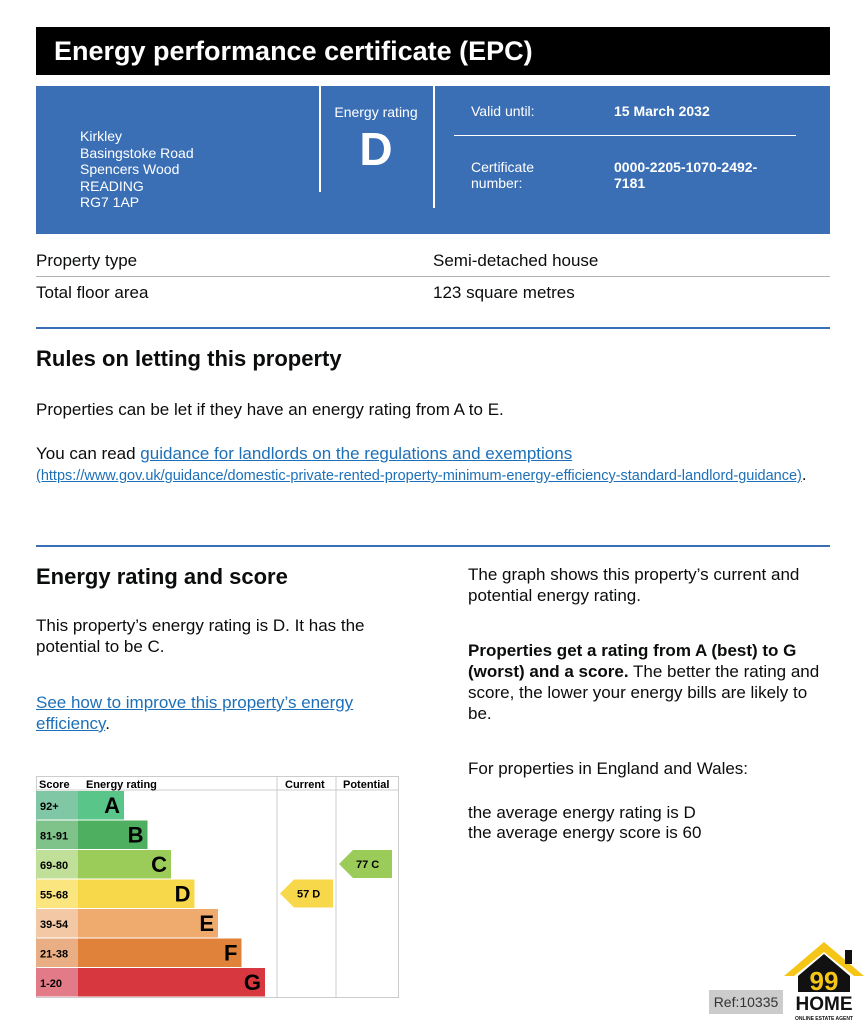  I want to click on house-icon, so click(824, 973).